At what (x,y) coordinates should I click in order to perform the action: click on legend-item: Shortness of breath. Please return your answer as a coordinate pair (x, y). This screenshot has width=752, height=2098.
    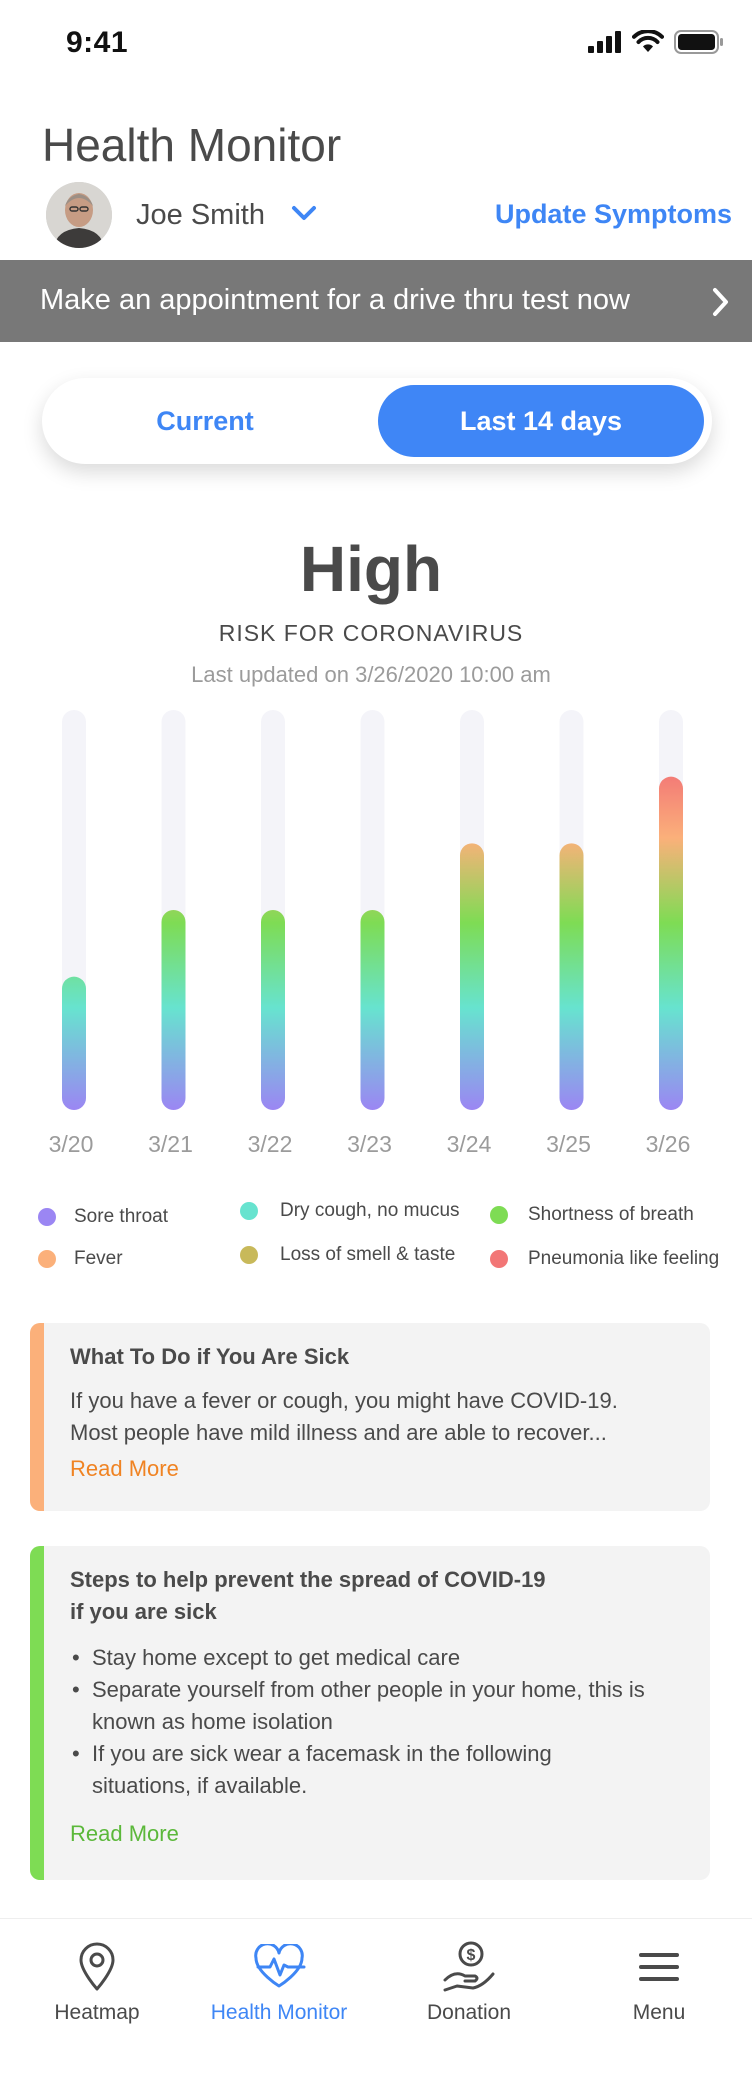
    Looking at the image, I should click on (592, 1215).